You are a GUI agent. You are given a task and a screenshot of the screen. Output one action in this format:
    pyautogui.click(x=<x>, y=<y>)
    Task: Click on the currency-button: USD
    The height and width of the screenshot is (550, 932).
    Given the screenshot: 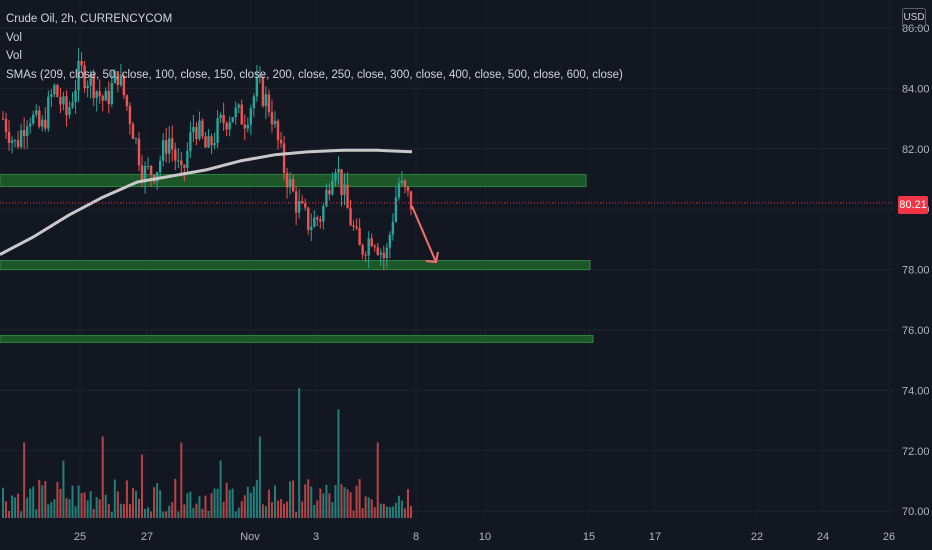 What is the action you would take?
    pyautogui.click(x=914, y=18)
    